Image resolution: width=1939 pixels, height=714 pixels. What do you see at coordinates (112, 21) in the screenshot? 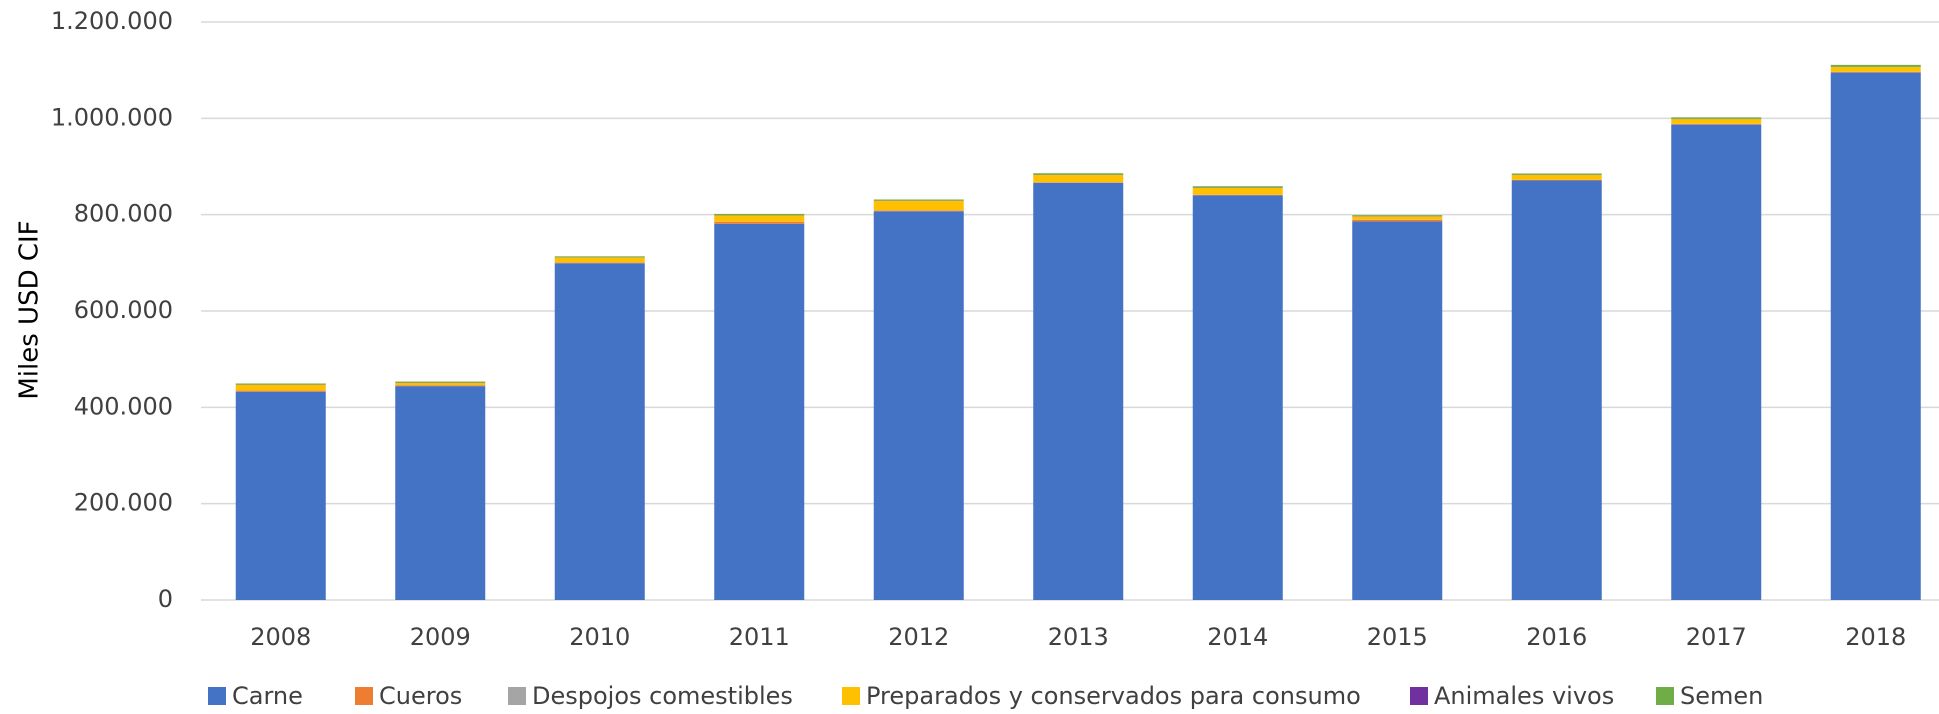
I see `y-tick-label: 1.200.000` at bounding box center [112, 21].